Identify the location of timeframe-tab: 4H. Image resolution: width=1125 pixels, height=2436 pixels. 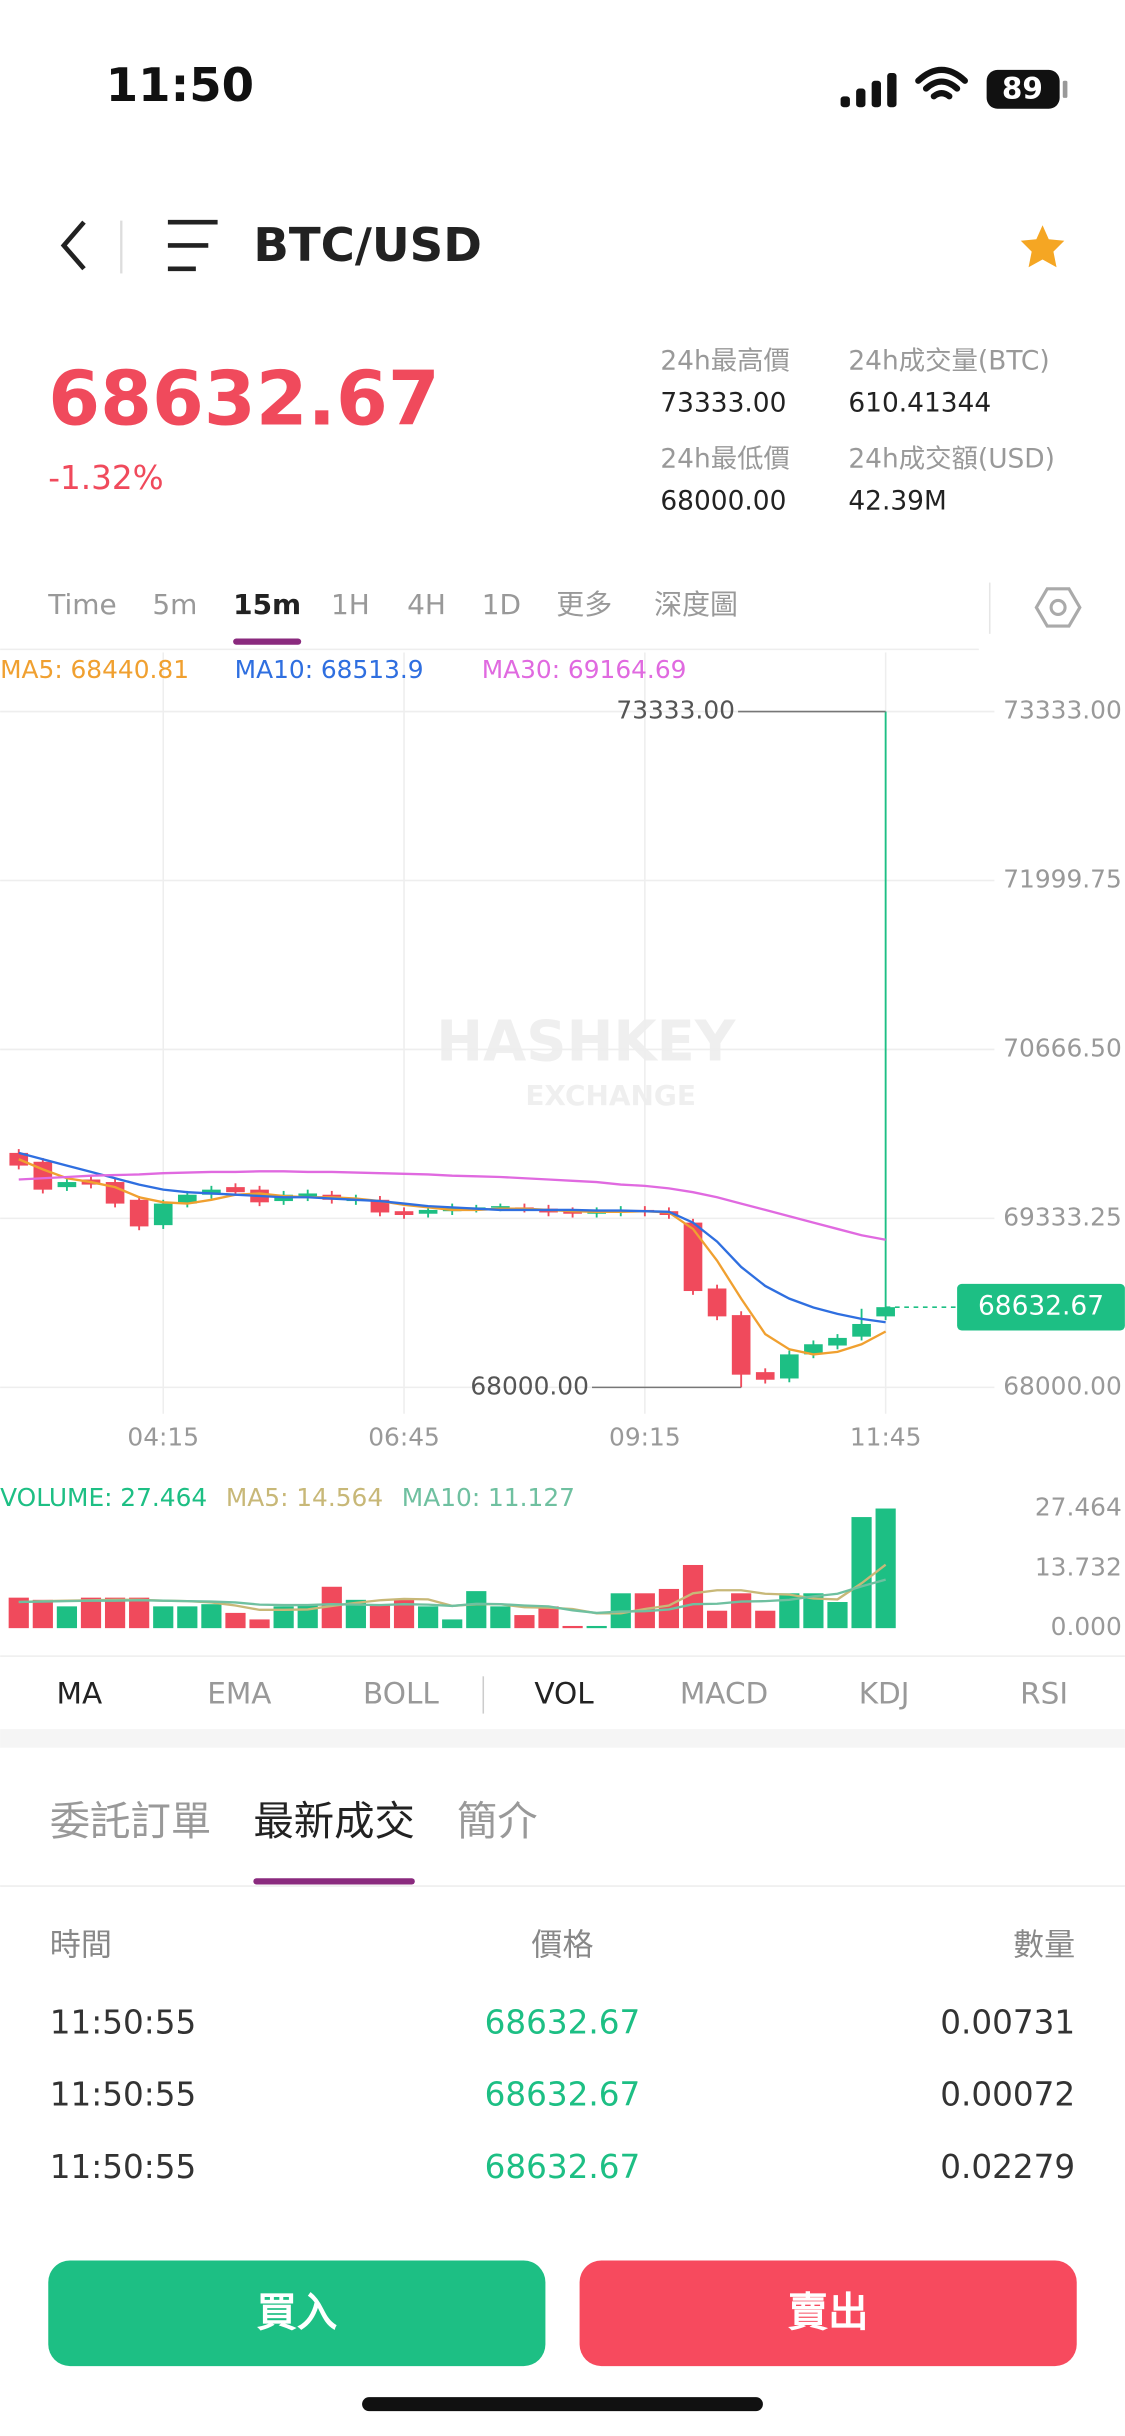
(426, 604).